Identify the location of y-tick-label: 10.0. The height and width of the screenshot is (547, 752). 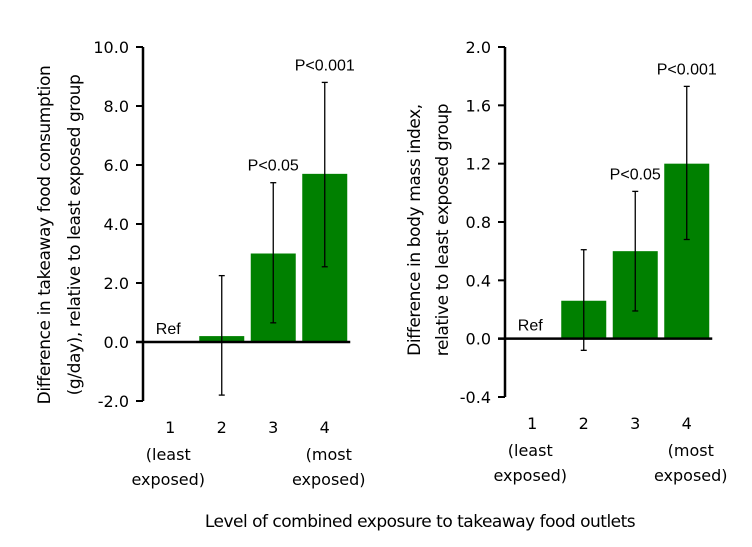
(111, 47).